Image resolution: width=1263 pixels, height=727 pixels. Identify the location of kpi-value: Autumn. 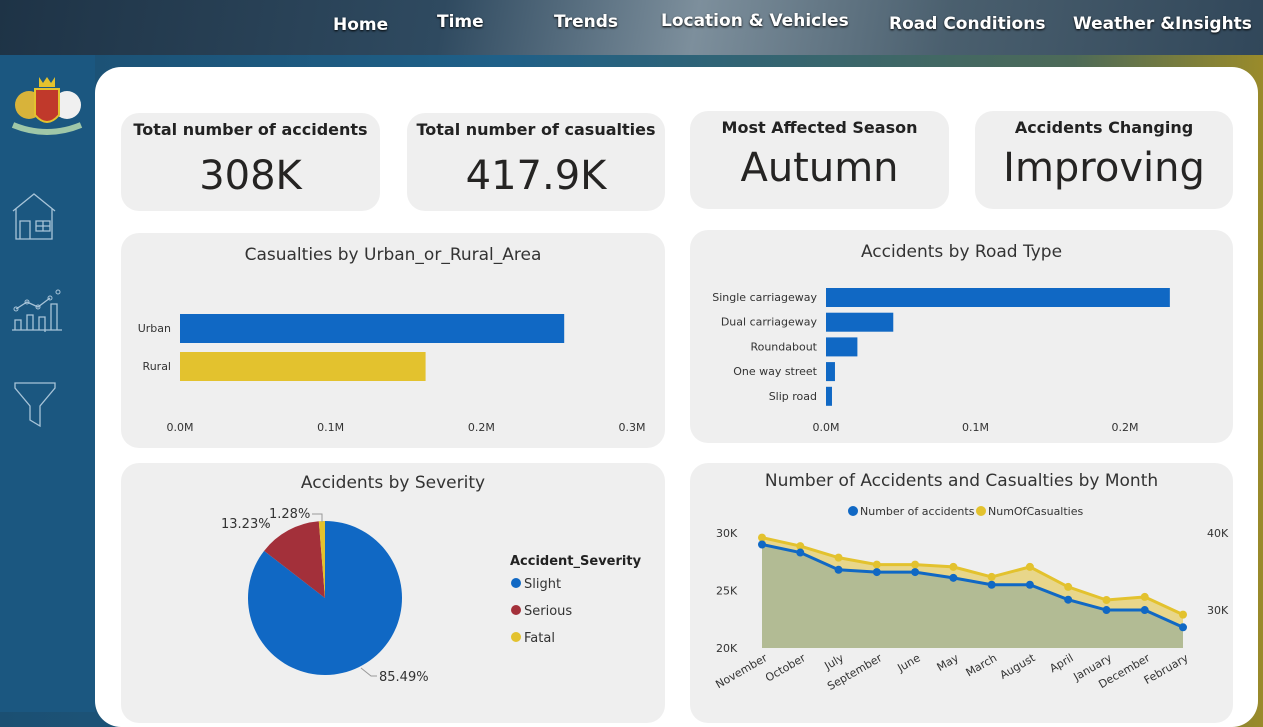
(819, 168).